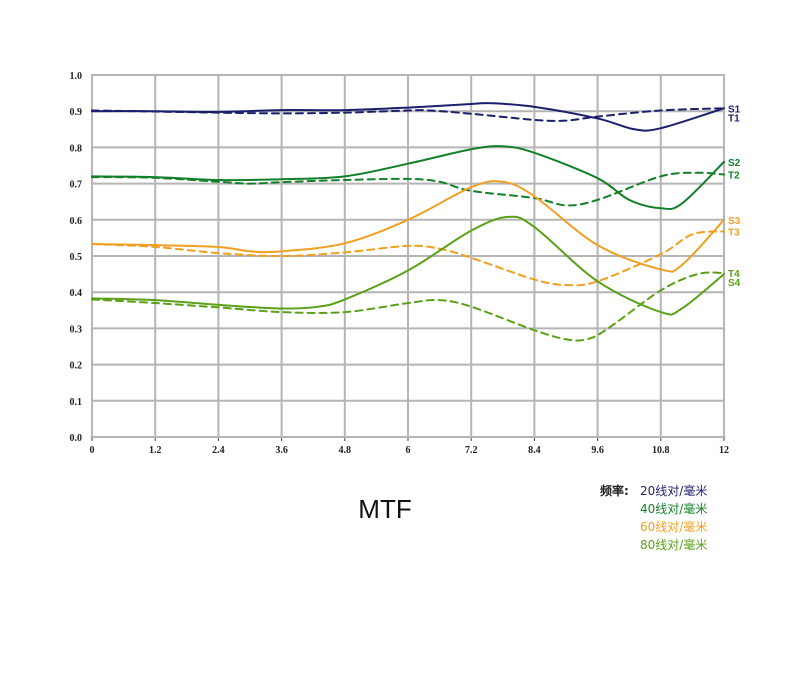  I want to click on x-tick-label: 4.8, so click(345, 450).